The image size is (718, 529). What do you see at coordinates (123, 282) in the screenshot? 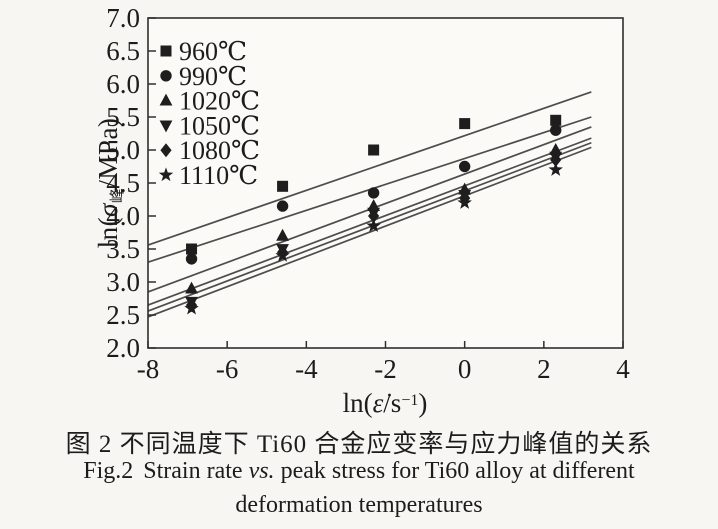
I see `y-tick-label: 3.0` at bounding box center [123, 282].